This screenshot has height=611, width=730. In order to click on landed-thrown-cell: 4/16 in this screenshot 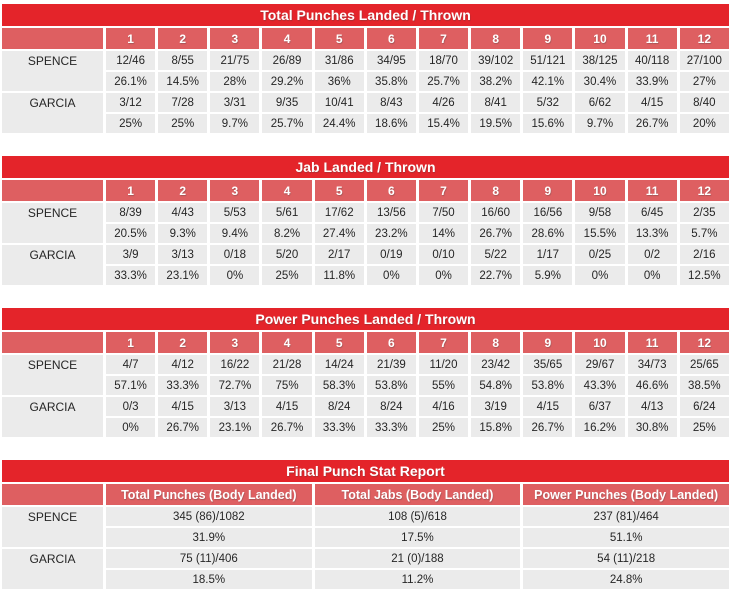, I will do `click(443, 406)`.